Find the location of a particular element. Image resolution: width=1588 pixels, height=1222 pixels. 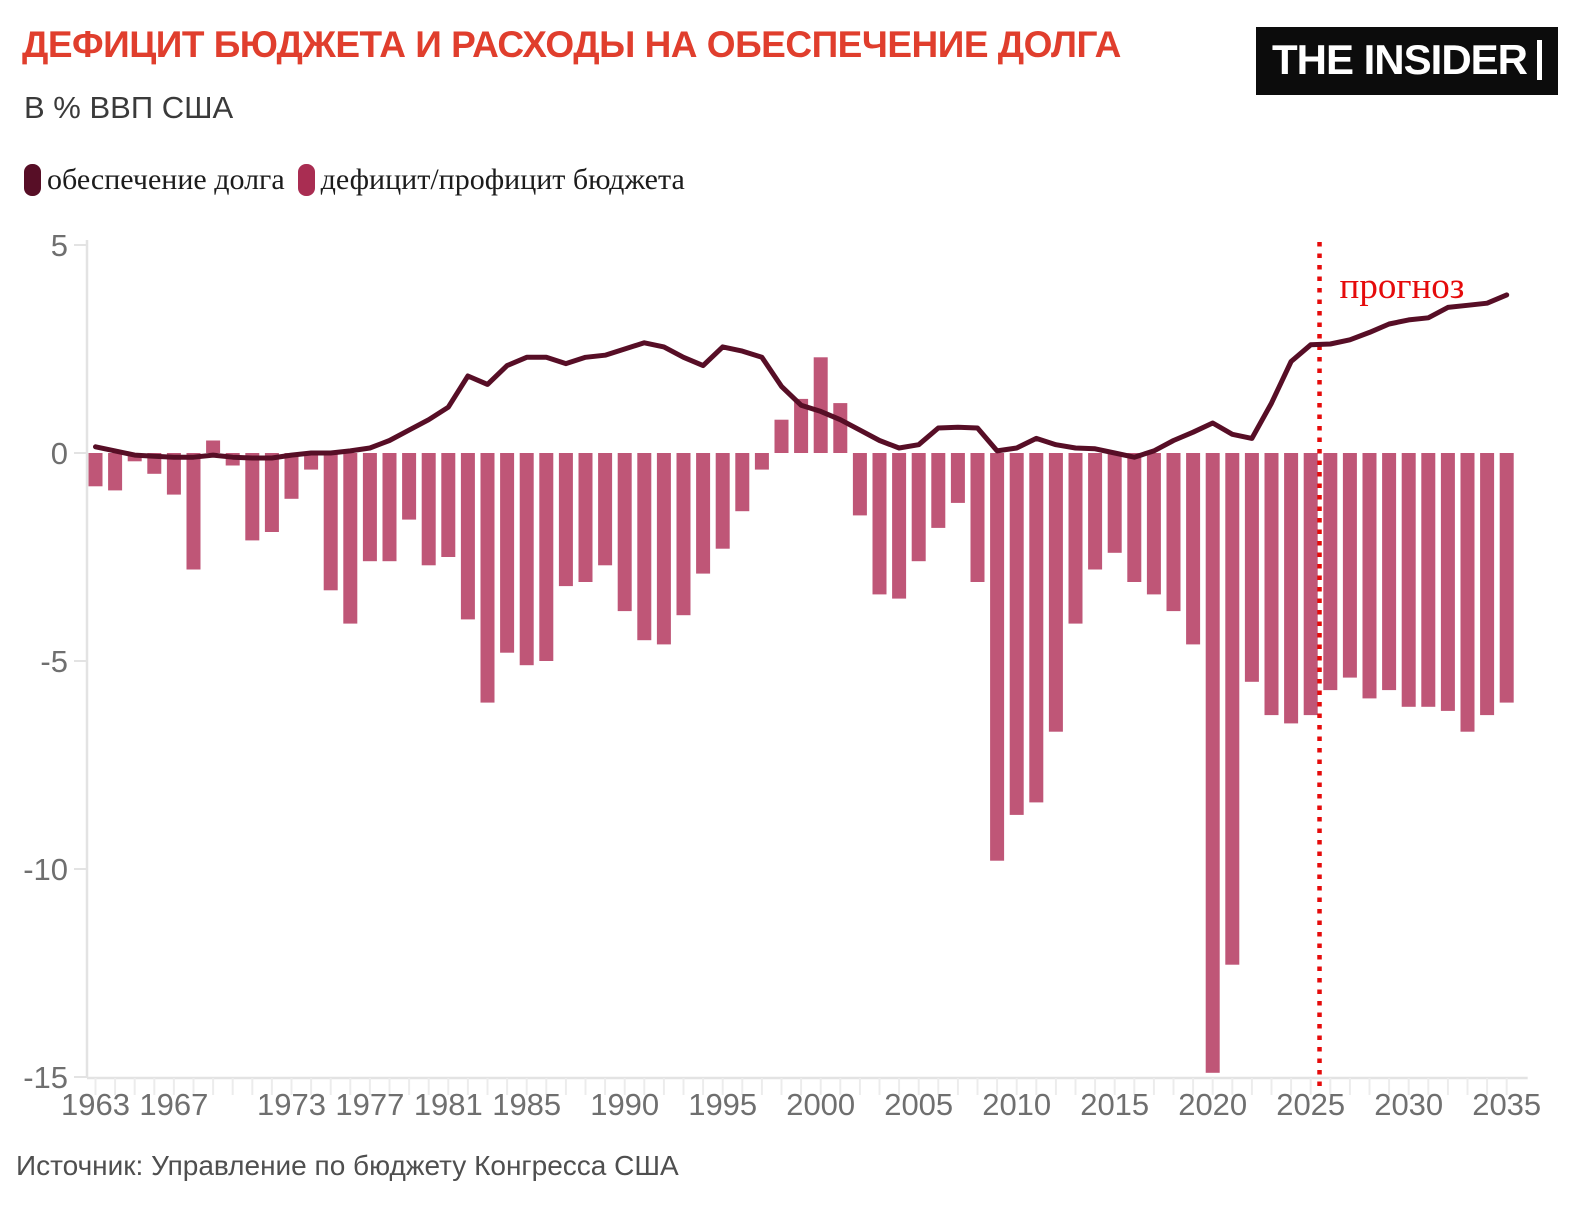

legend-label-debt-service: обеспечение долга is located at coordinates (166, 179).